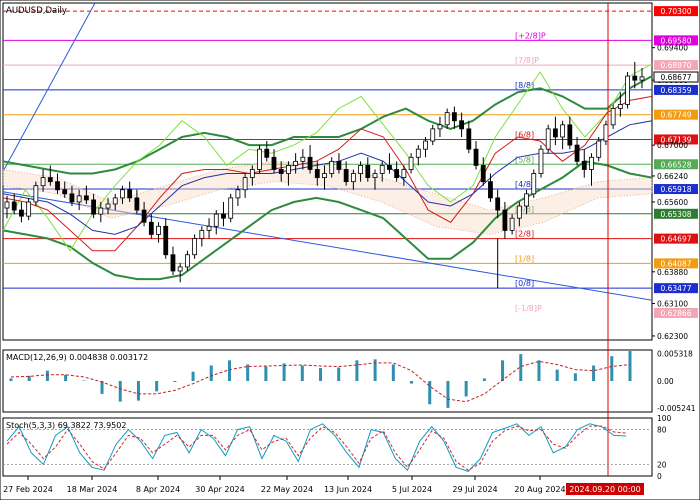 The height and width of the screenshot is (504, 700). What do you see at coordinates (524, 258) in the screenshot?
I see `murrey-level-label: [1/8]` at bounding box center [524, 258].